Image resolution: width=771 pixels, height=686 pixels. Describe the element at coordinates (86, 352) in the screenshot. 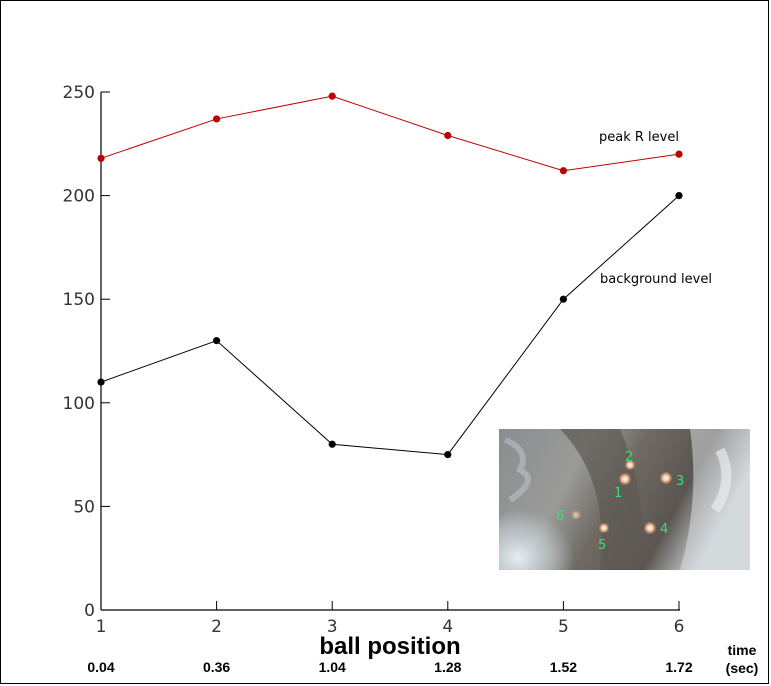

I see `y-ticks: 0 50 100 150 200 250` at that location.